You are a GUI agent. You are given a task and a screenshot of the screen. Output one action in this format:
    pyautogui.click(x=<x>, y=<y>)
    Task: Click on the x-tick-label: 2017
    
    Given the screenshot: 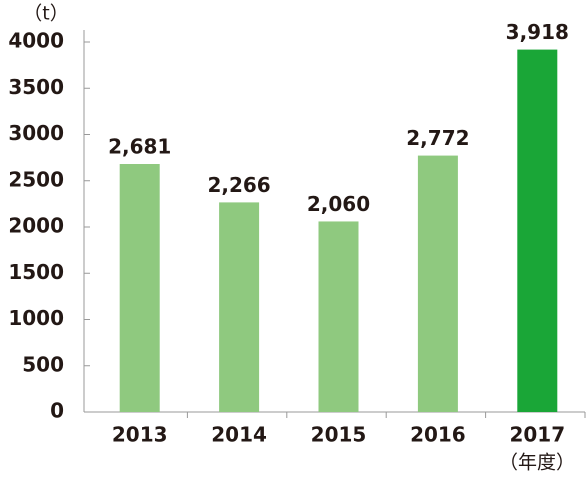 What is the action you would take?
    pyautogui.click(x=537, y=435)
    